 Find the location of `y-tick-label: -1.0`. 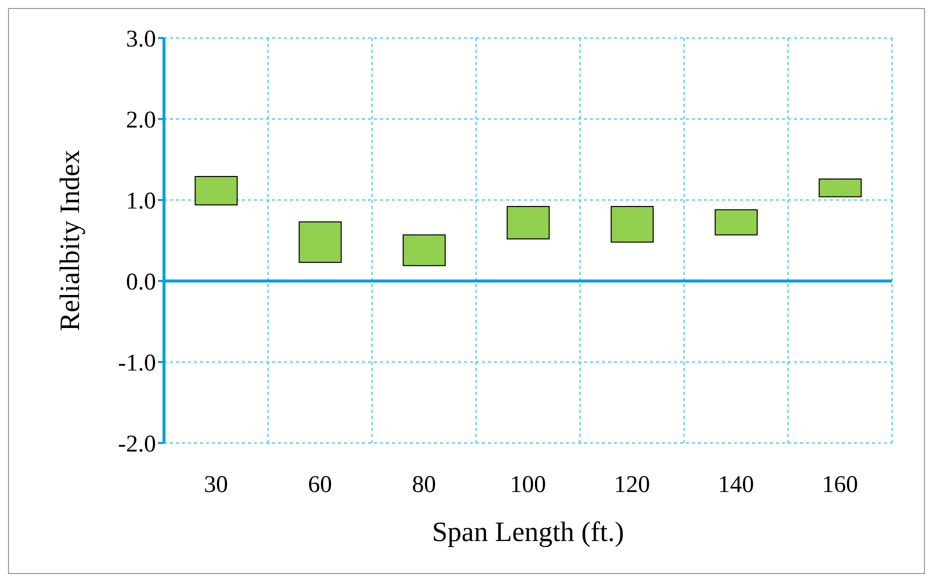

y-tick-label: -1.0 is located at coordinates (137, 363).